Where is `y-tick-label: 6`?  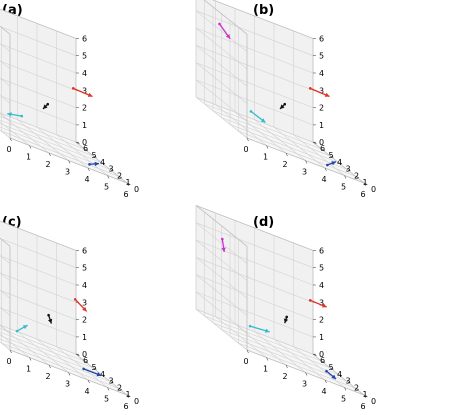
y-tick-label: 6 is located at coordinates (322, 148).